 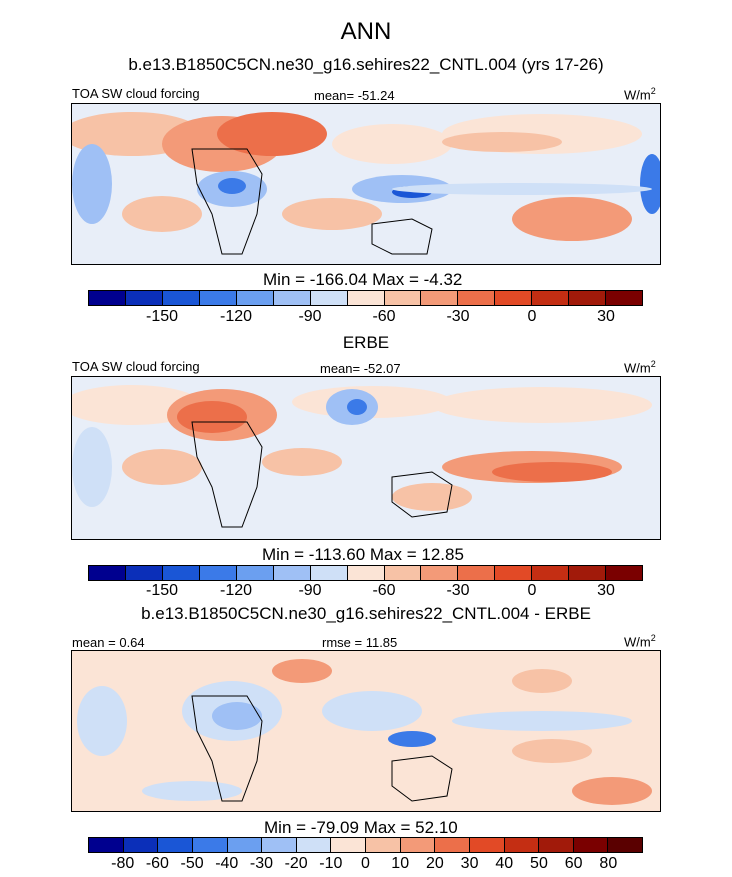 What do you see at coordinates (363, 554) in the screenshot?
I see `panel-2-minmax: Min = -113.60 Max = 12.85` at bounding box center [363, 554].